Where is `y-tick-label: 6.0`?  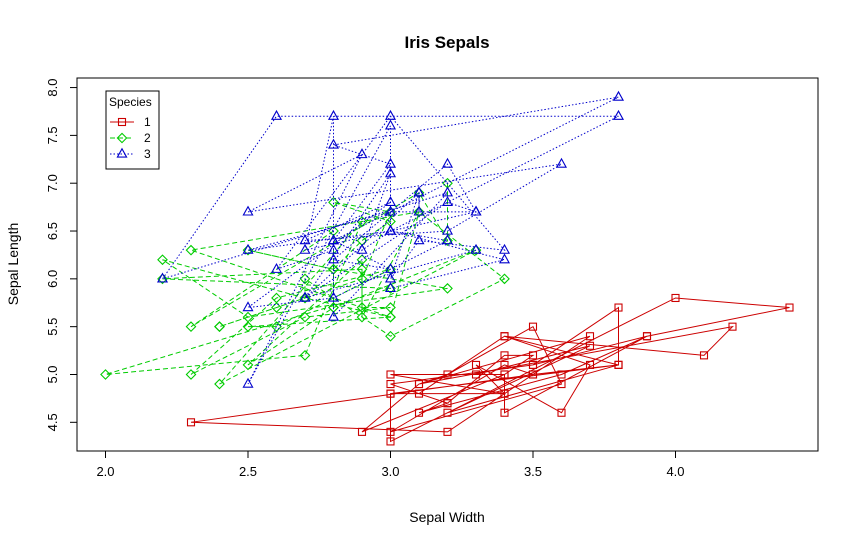 y-tick-label: 6.0 is located at coordinates (52, 279).